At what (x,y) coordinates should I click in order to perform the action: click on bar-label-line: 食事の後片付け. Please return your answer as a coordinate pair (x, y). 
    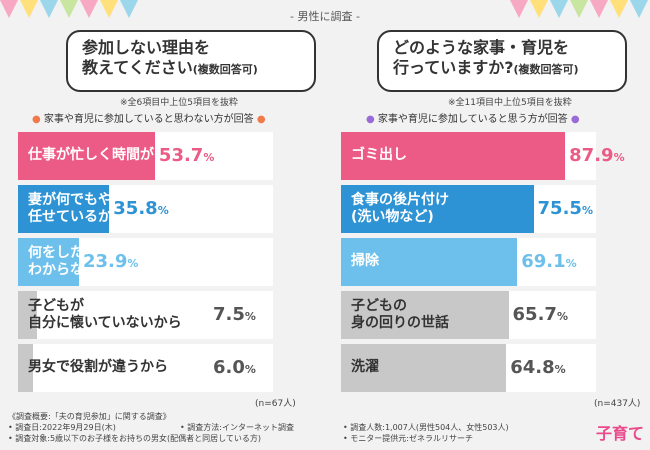
    Looking at the image, I should click on (400, 200).